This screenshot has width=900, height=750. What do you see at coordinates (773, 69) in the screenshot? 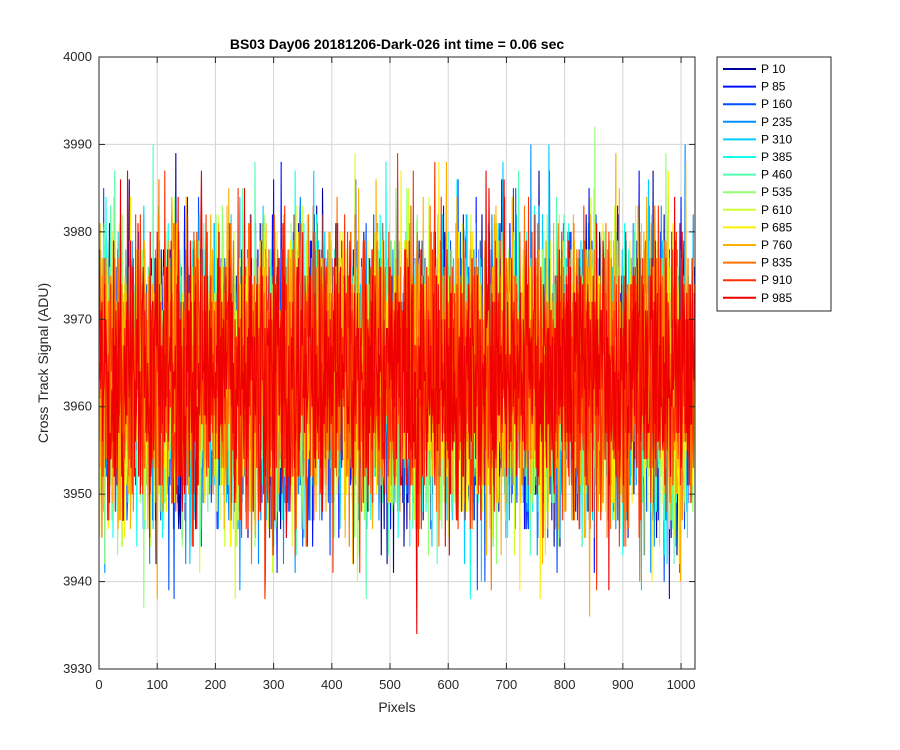
I see `legend-entry-label: P 10` at bounding box center [773, 69].